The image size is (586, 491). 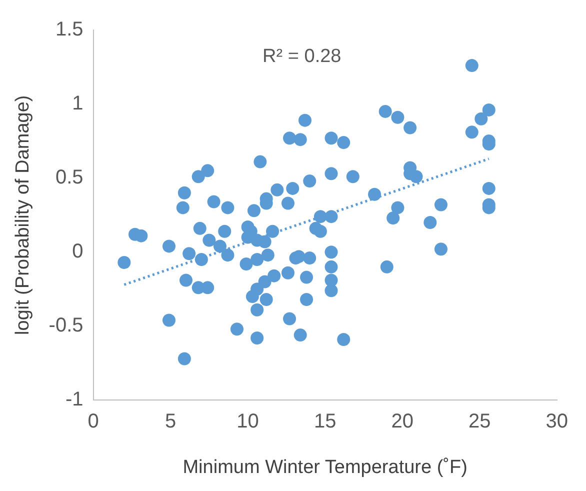 I want to click on y-axis-title: logit (Probability of Damage), so click(x=23, y=215).